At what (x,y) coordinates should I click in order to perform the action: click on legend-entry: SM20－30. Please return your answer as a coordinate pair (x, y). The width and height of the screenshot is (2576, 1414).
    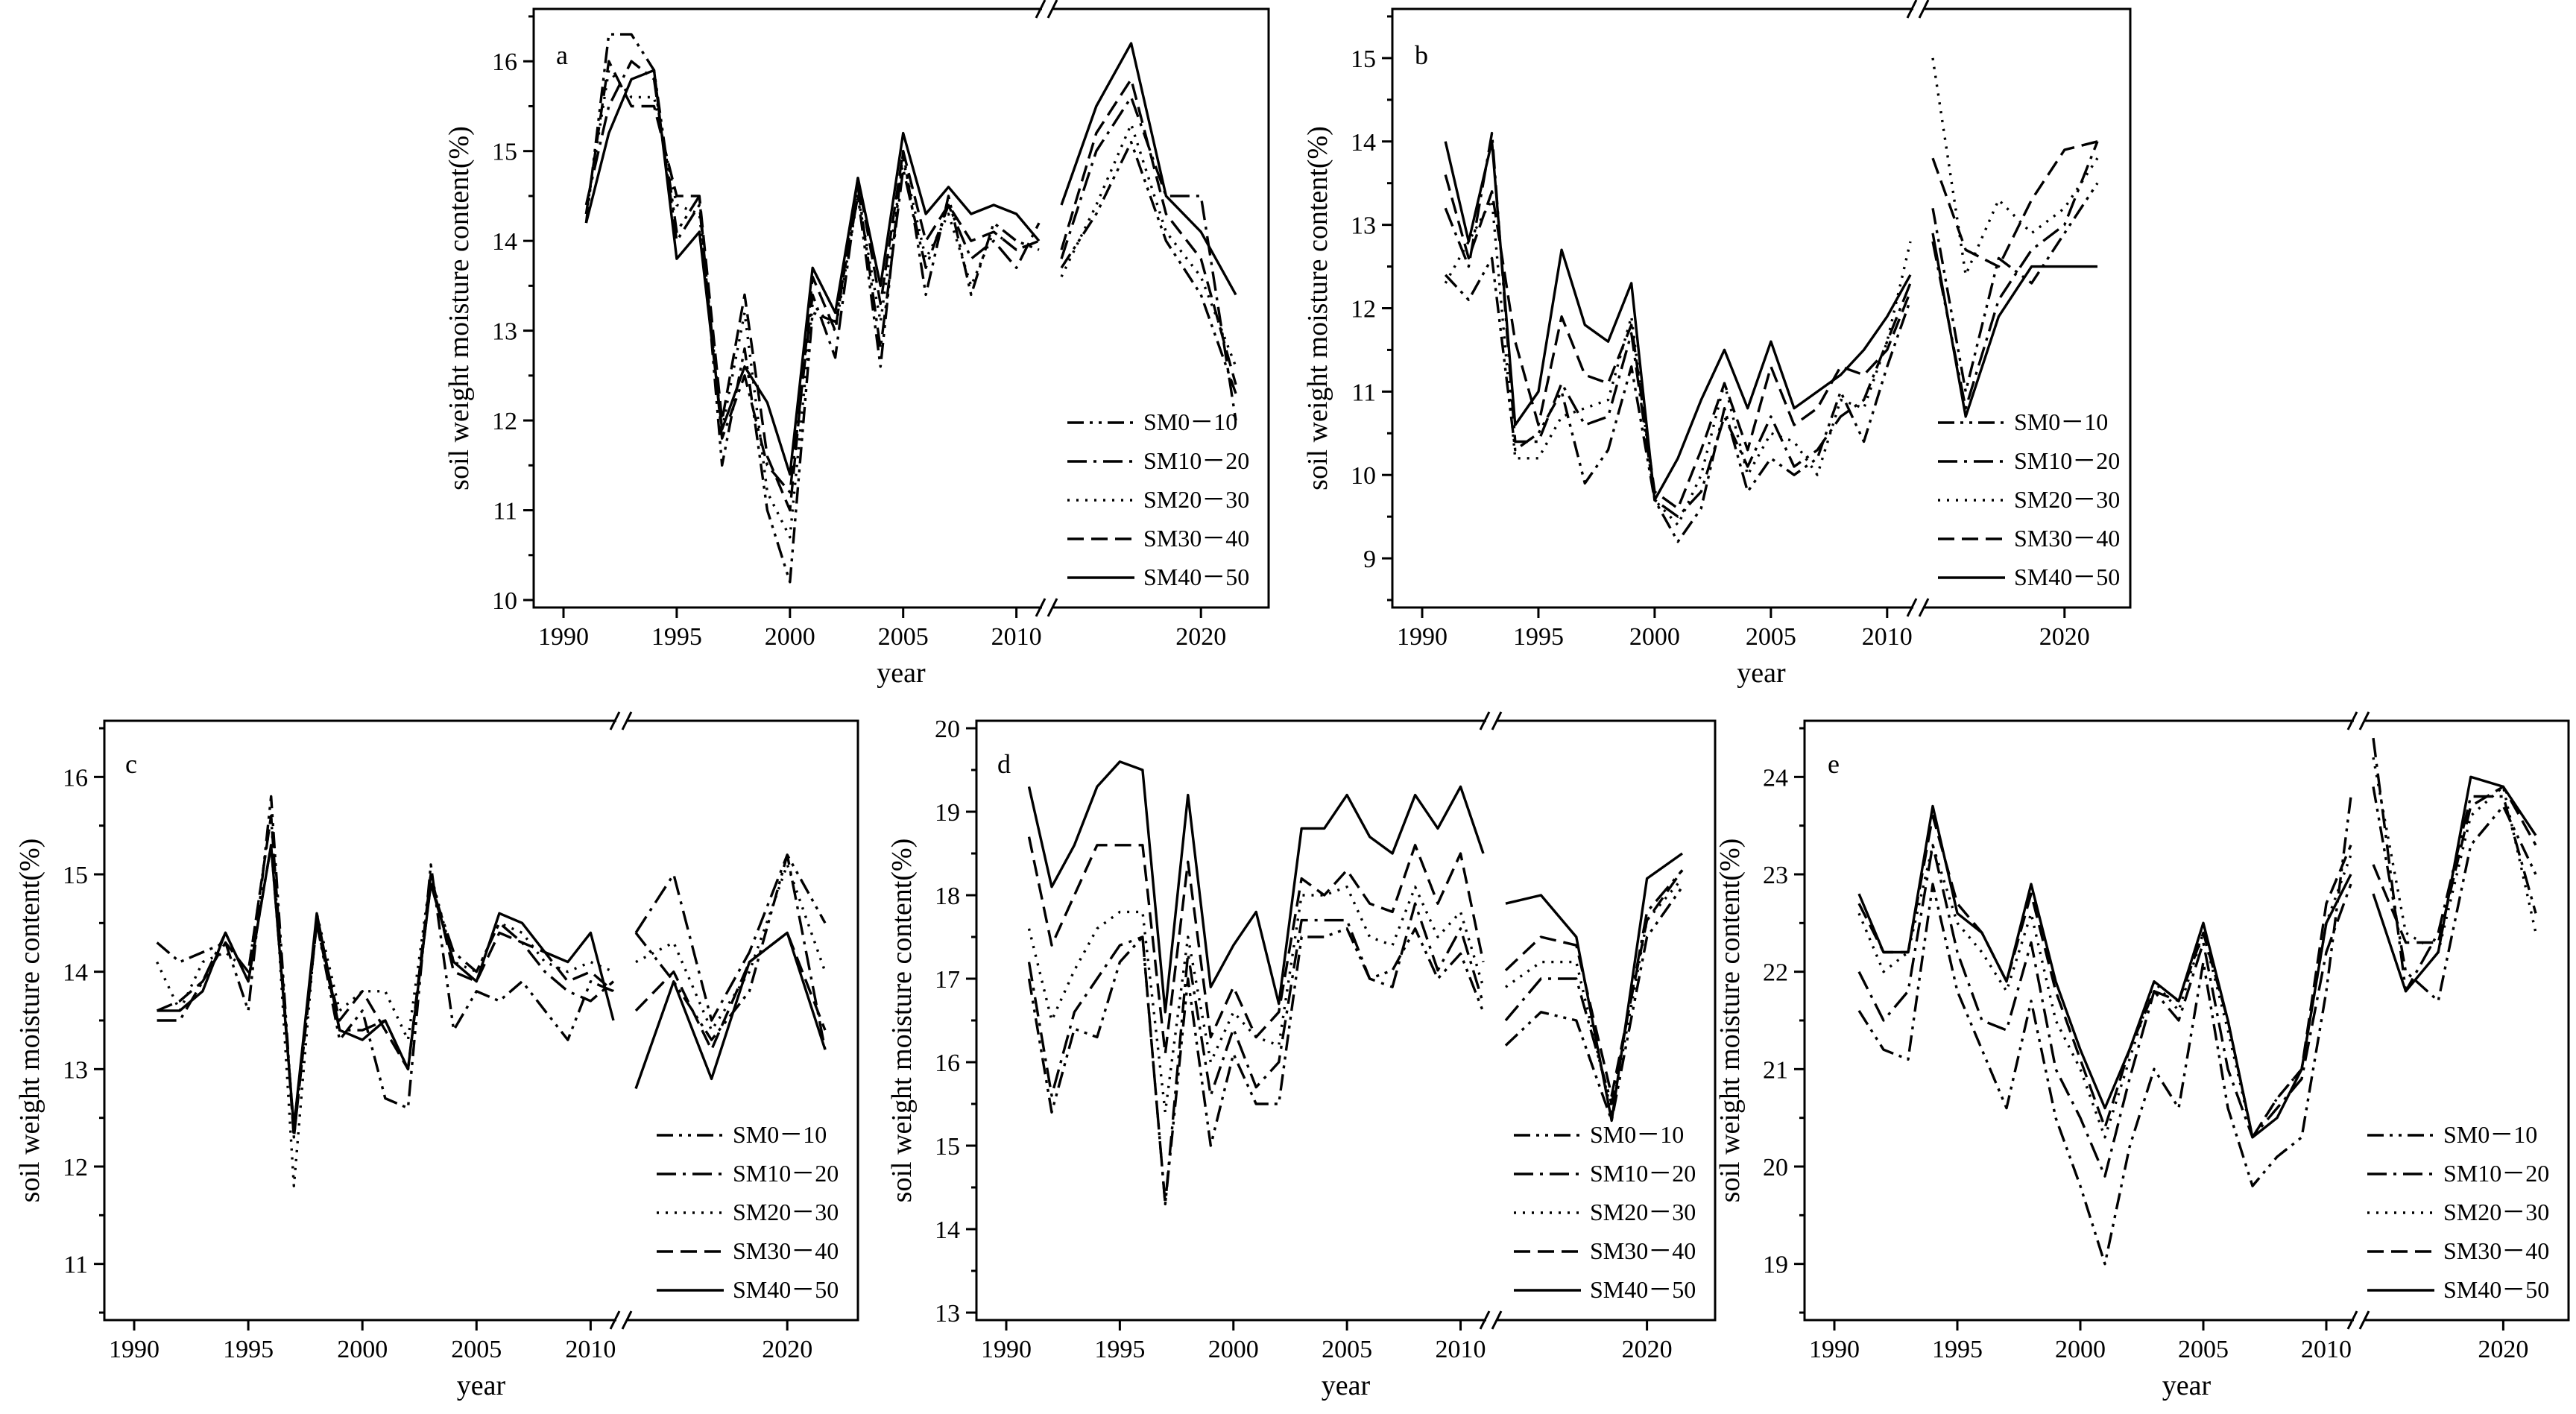
    Looking at the image, I should click on (2029, 499).